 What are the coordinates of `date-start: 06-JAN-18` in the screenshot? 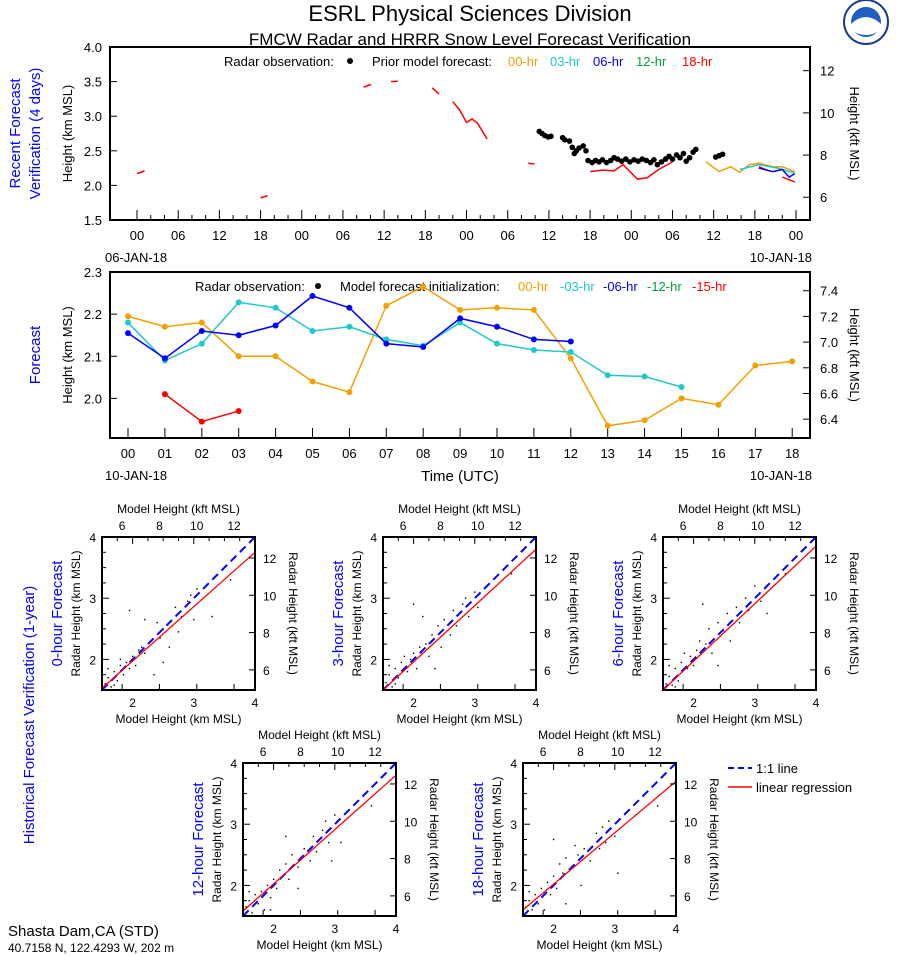 It's located at (136, 257).